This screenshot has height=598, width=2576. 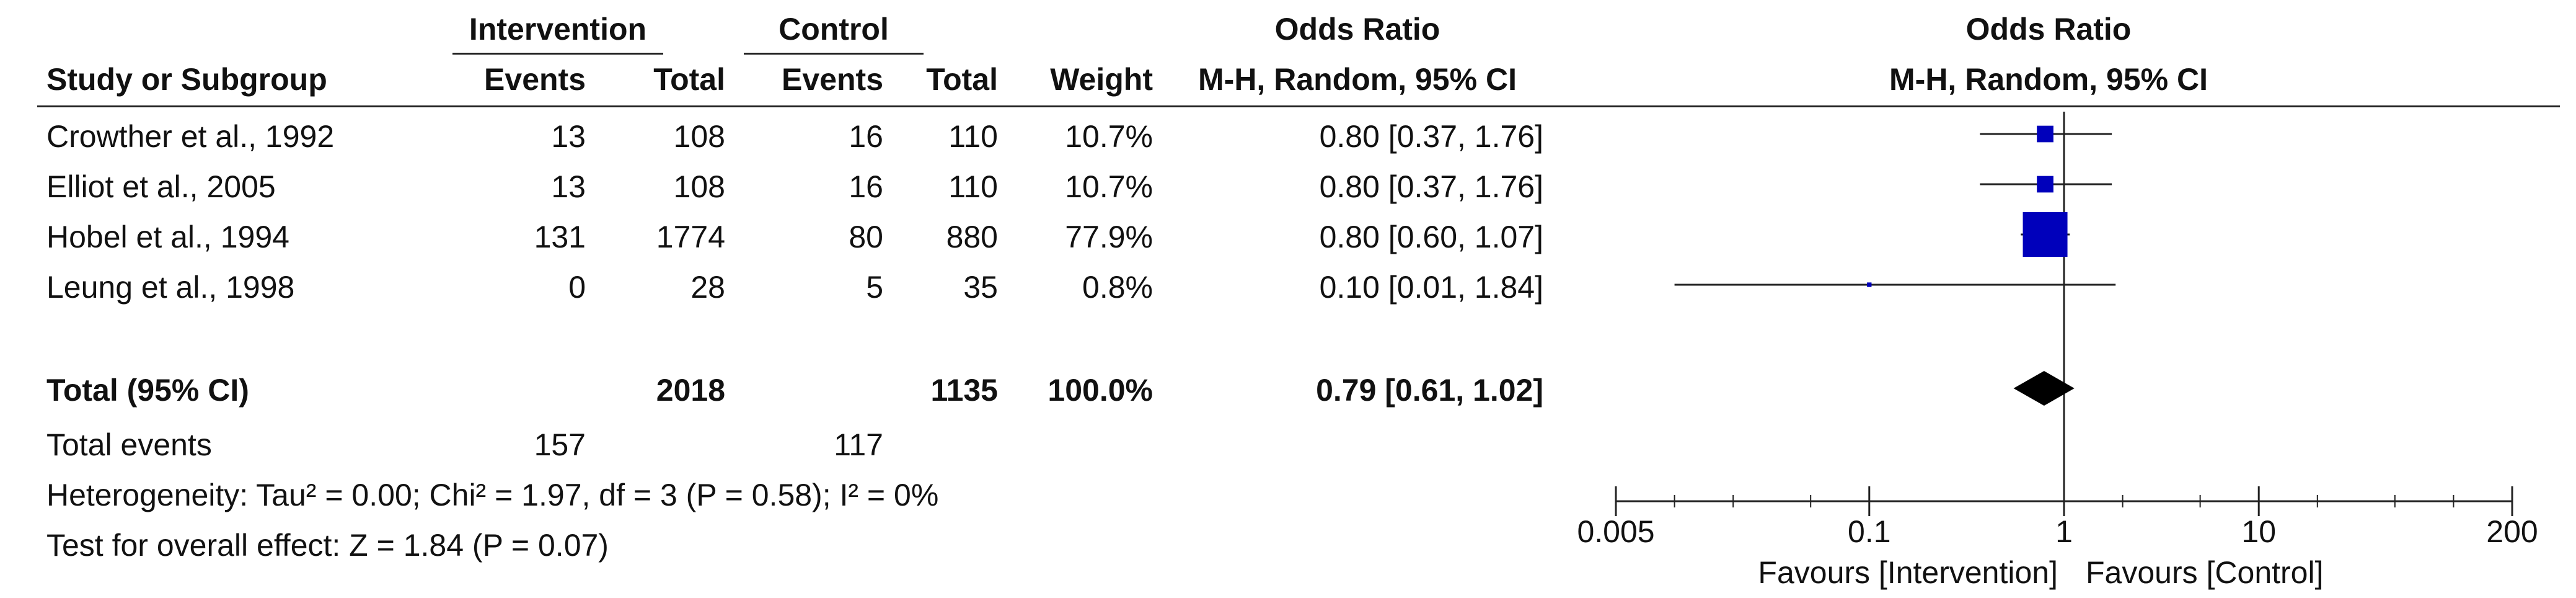 I want to click on summary-diamond, so click(x=2044, y=388).